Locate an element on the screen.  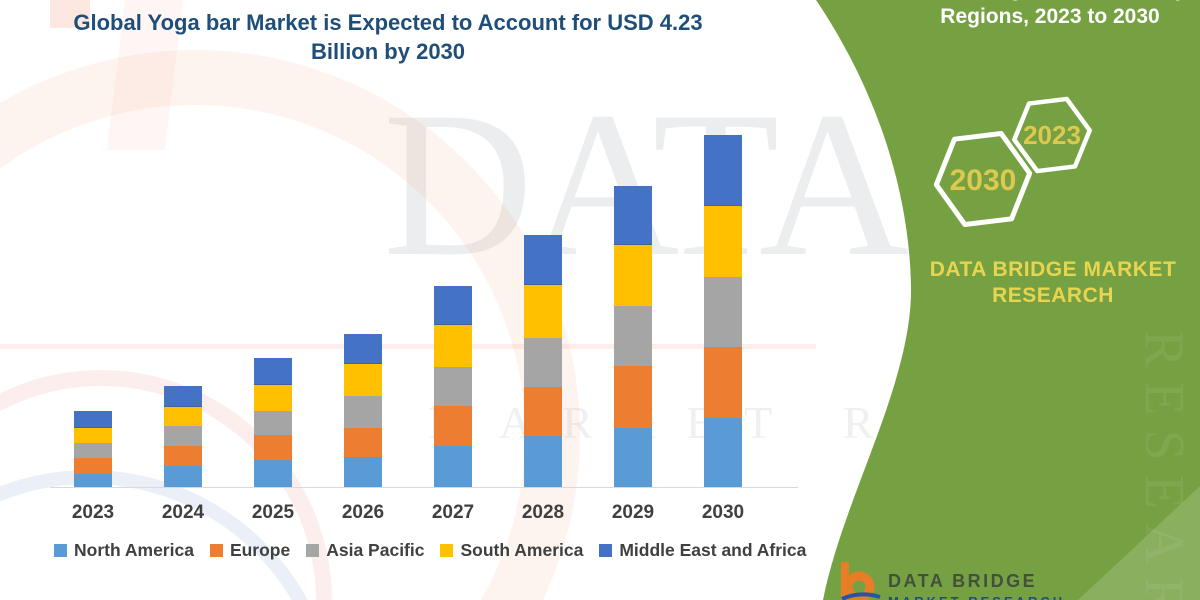
hexagon-2023-label: 2023 is located at coordinates (1052, 135).